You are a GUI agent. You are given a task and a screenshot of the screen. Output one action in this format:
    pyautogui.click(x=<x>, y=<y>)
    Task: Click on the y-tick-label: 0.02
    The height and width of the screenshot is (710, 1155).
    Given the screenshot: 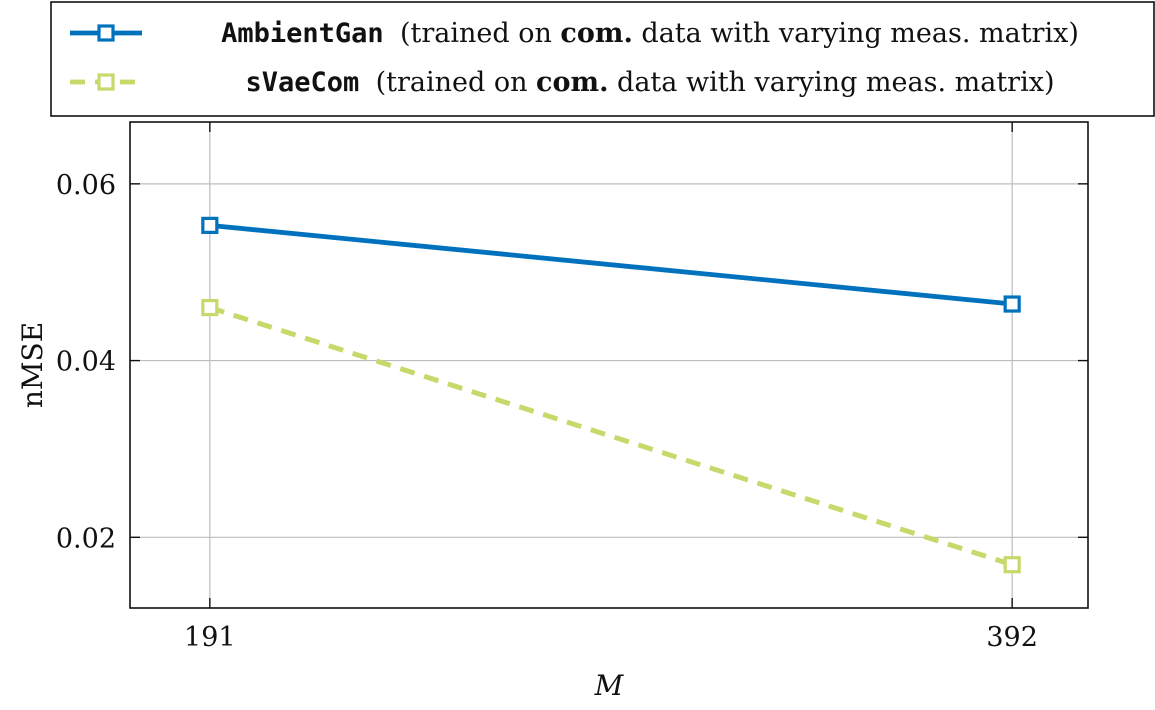 What is the action you would take?
    pyautogui.click(x=86, y=538)
    